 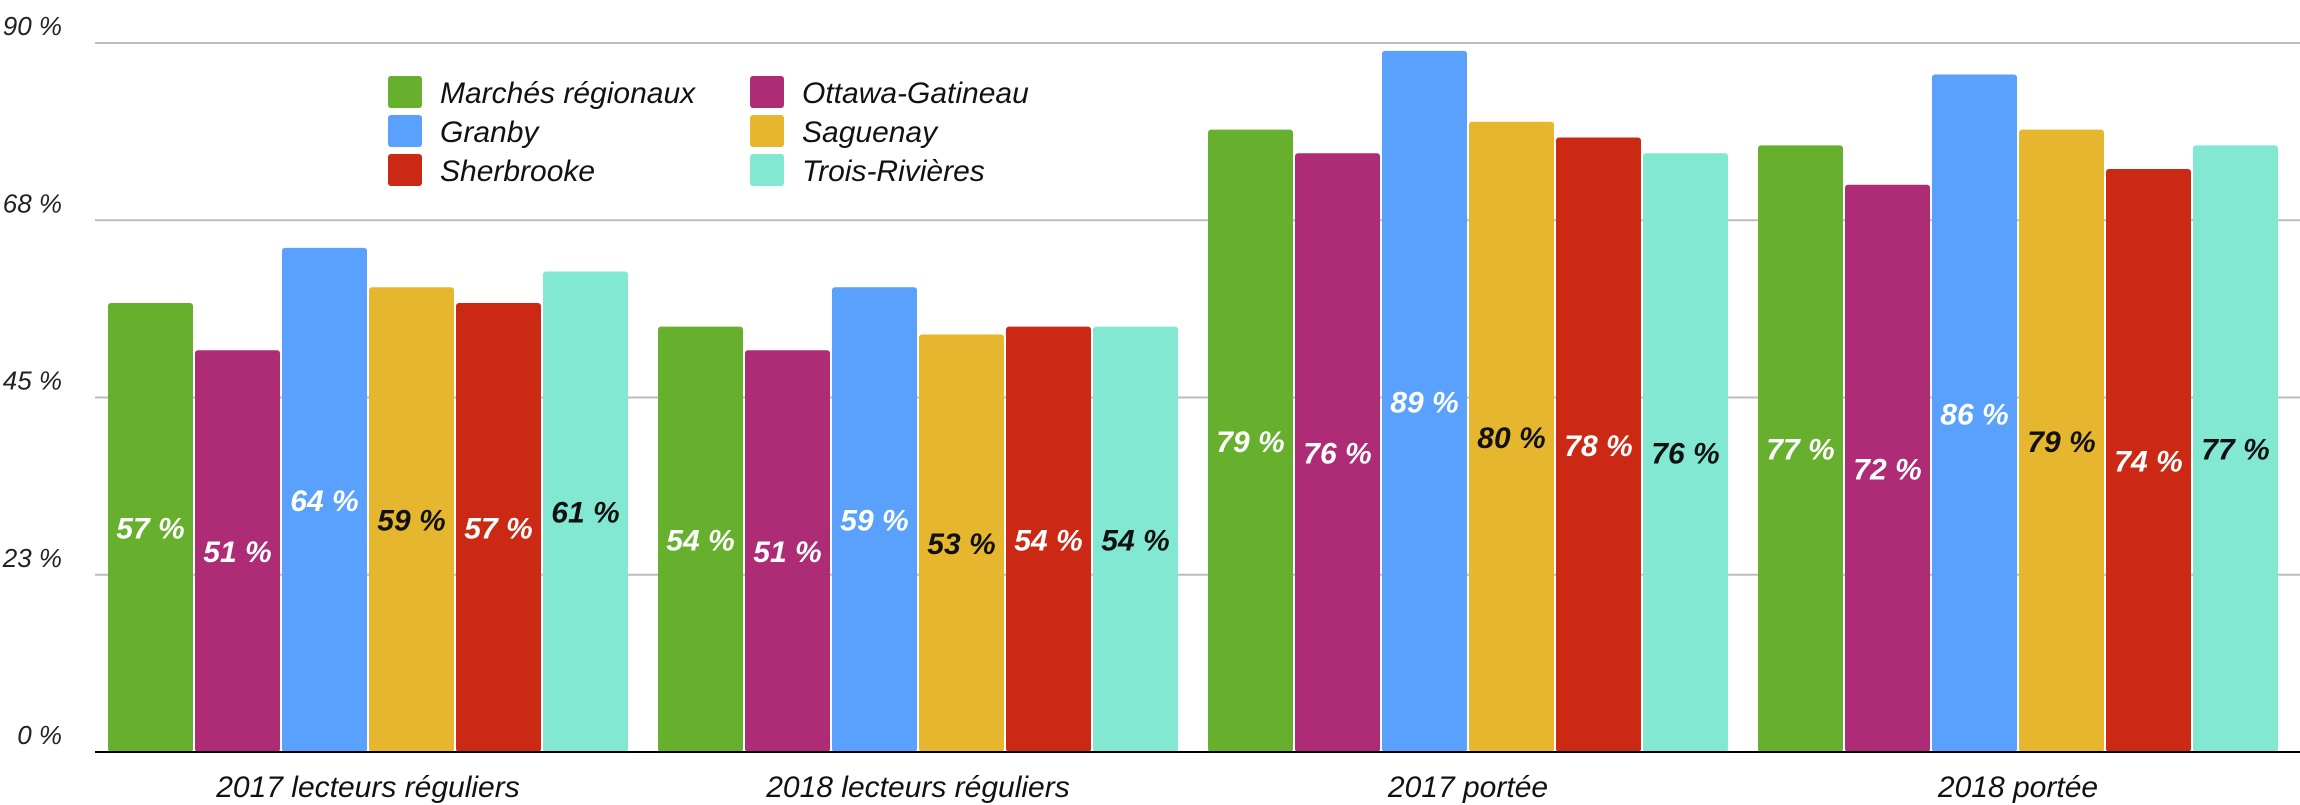 What do you see at coordinates (32, 203) in the screenshot?
I see `y-tick-label: 68 %` at bounding box center [32, 203].